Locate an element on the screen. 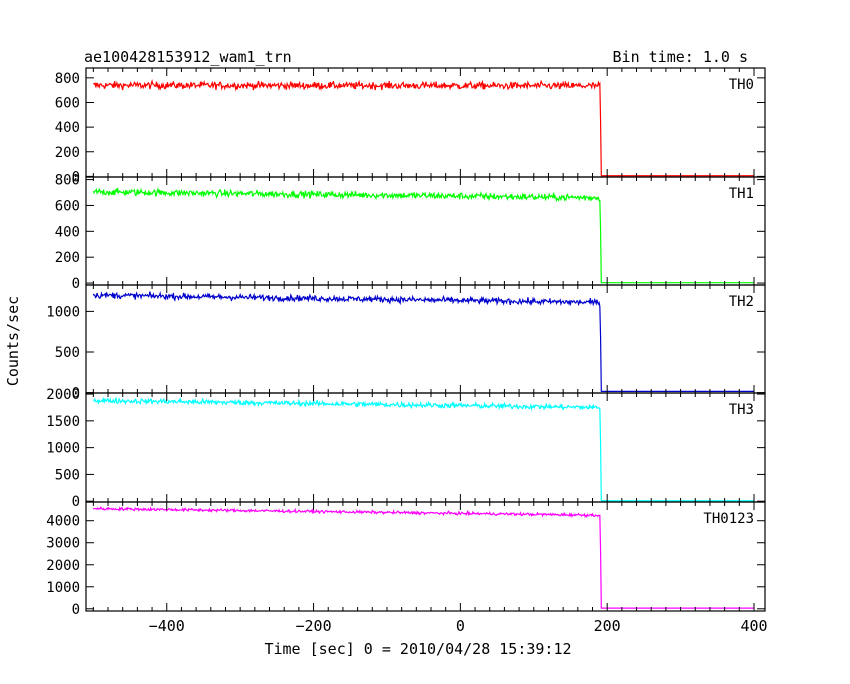 The height and width of the screenshot is (684, 850). series-line-th3 is located at coordinates (423, 449).